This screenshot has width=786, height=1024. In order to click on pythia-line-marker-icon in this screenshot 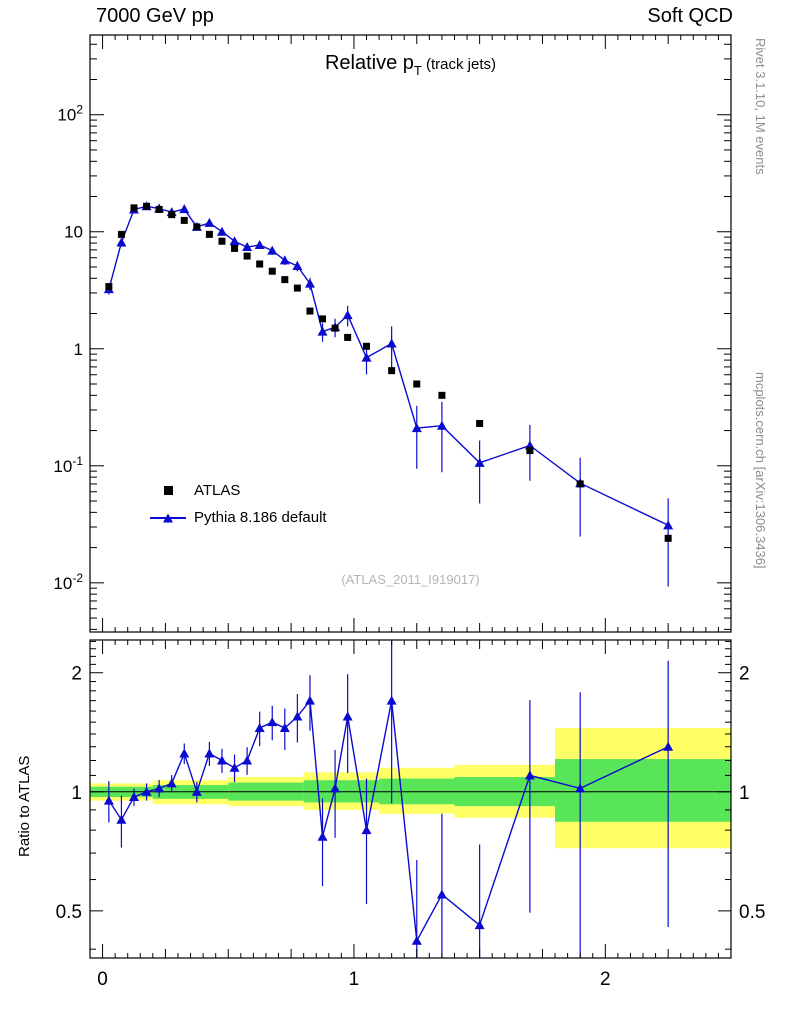, I will do `click(168, 518)`.